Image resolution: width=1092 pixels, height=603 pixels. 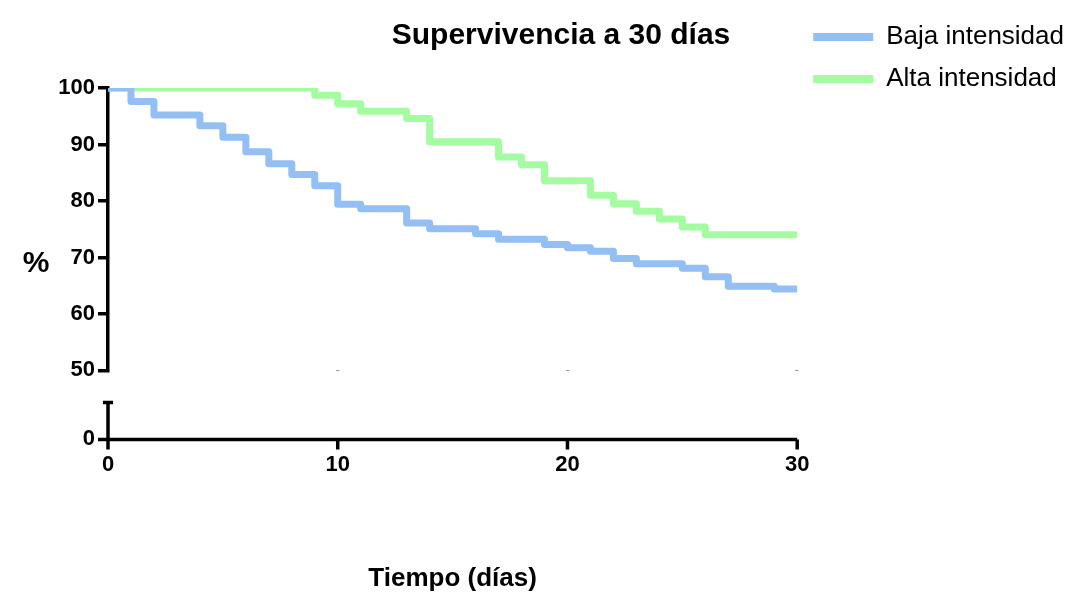 I want to click on x-tick-label: 20, so click(x=567, y=463).